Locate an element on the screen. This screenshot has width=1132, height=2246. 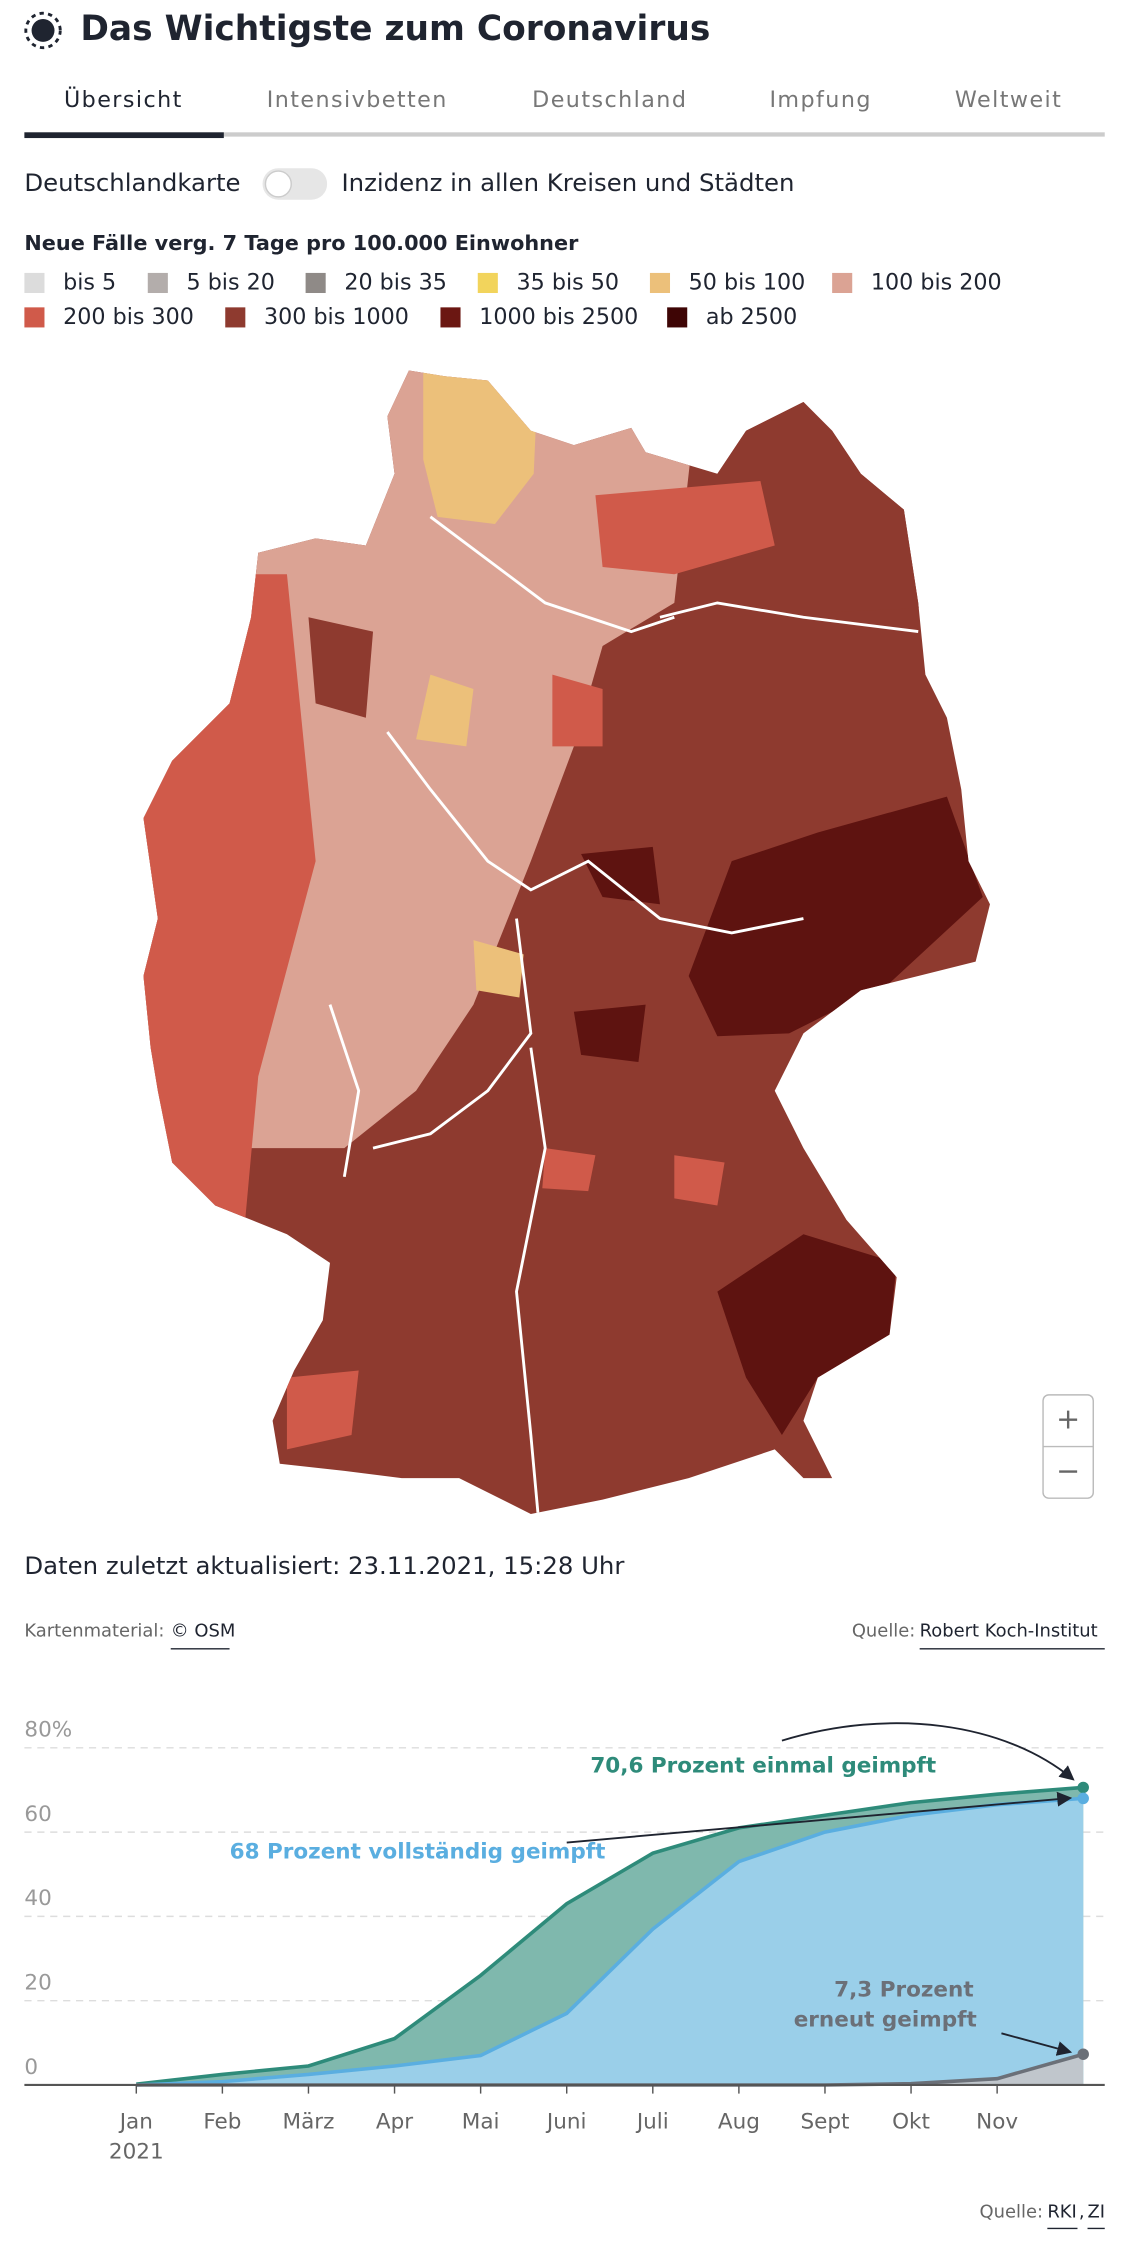
x-tick-label: Sept is located at coordinates (824, 2121).